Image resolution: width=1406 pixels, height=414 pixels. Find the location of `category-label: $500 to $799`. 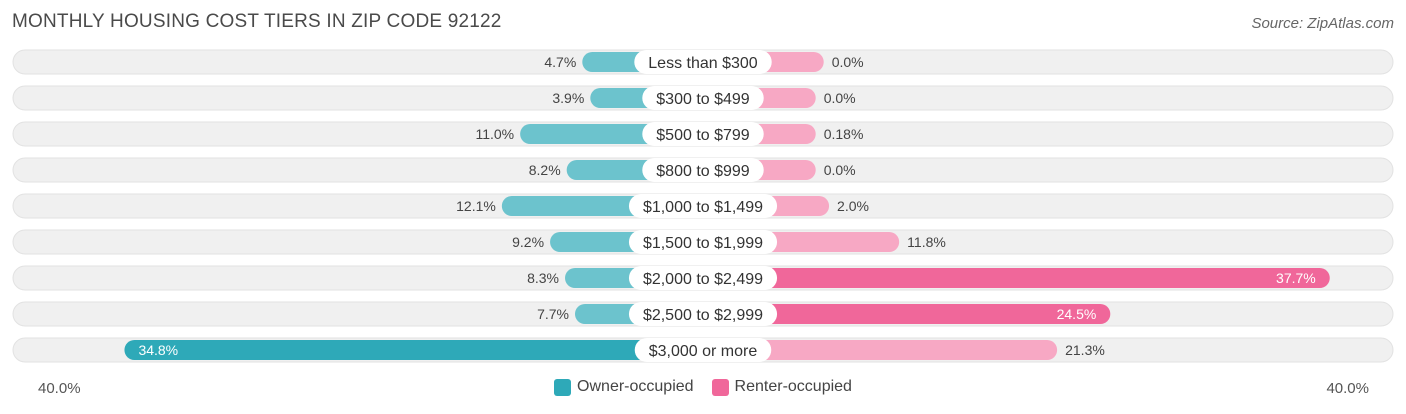

category-label: $500 to $799 is located at coordinates (703, 135).